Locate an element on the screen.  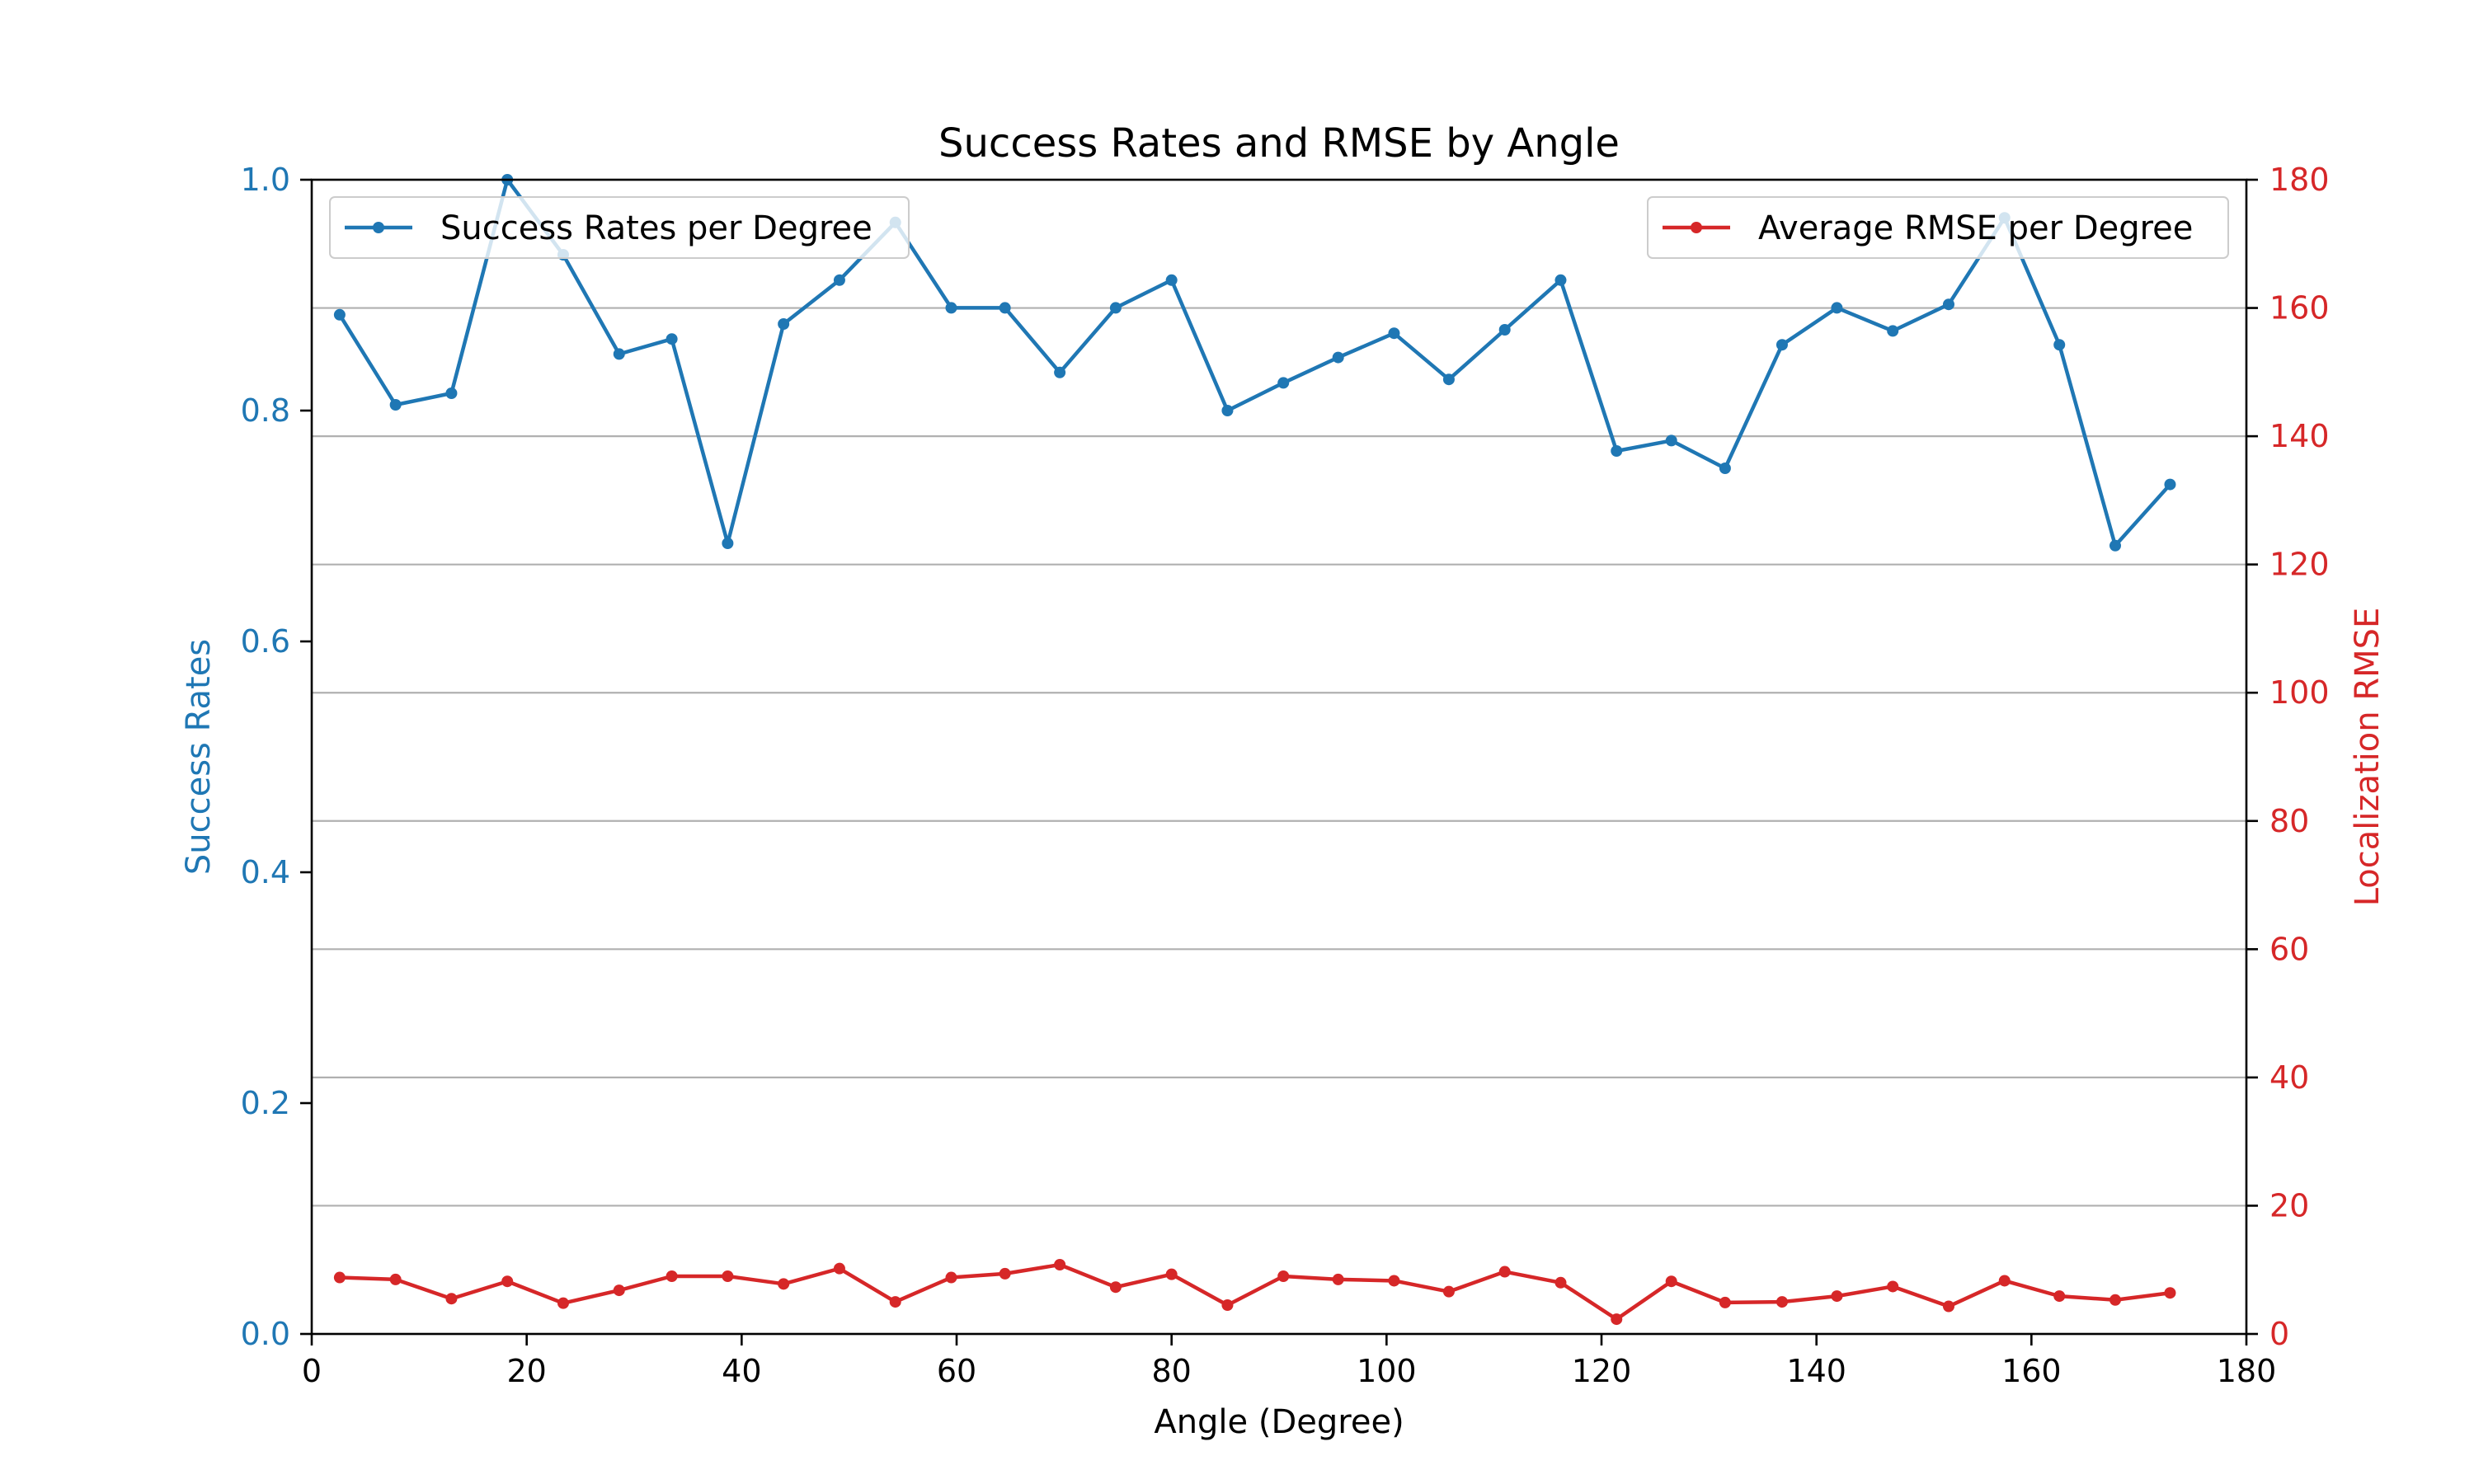
right-y-tick-label-9: 180 is located at coordinates (2299, 180).